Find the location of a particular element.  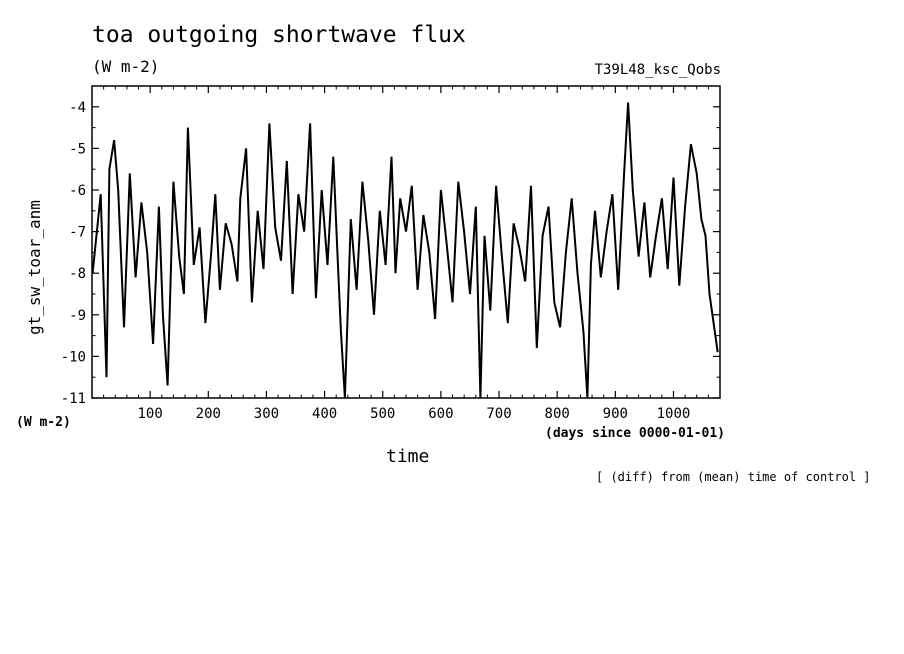

comparison-note: [ (diff) from (mean) time of control ] is located at coordinates (733, 477).